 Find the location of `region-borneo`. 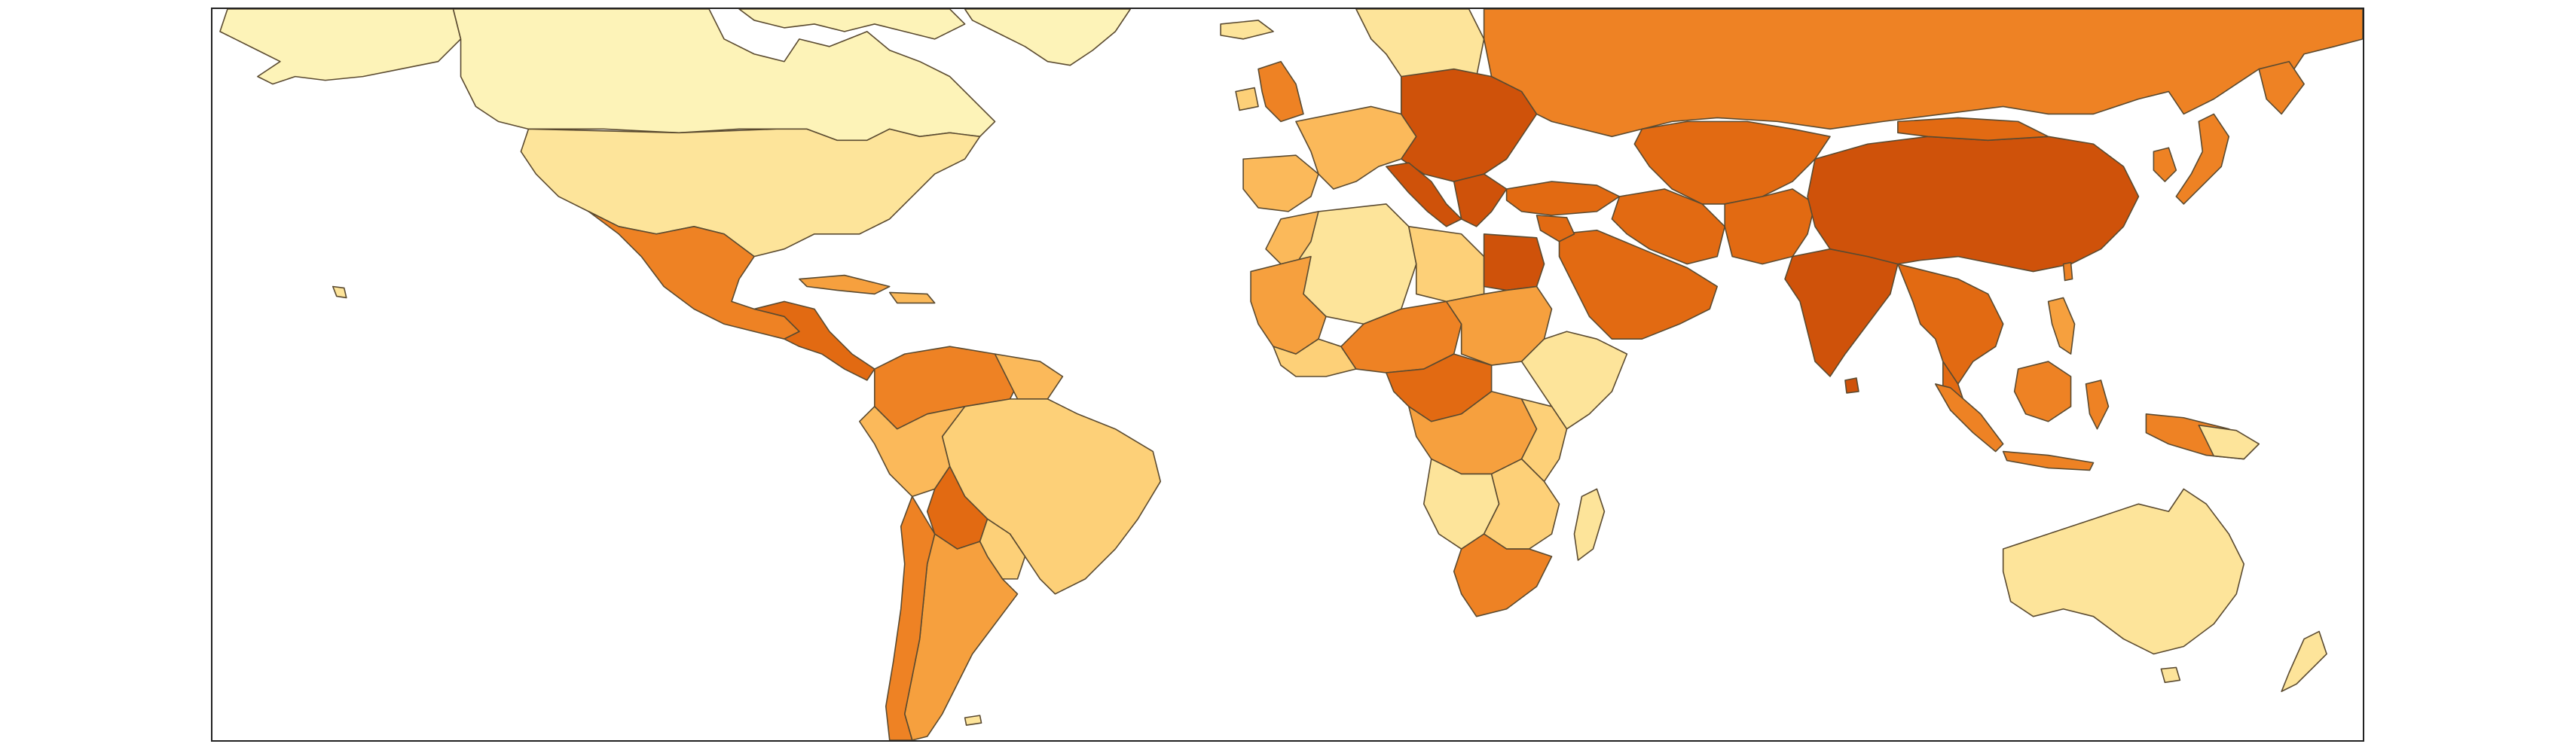

region-borneo is located at coordinates (2042, 391).